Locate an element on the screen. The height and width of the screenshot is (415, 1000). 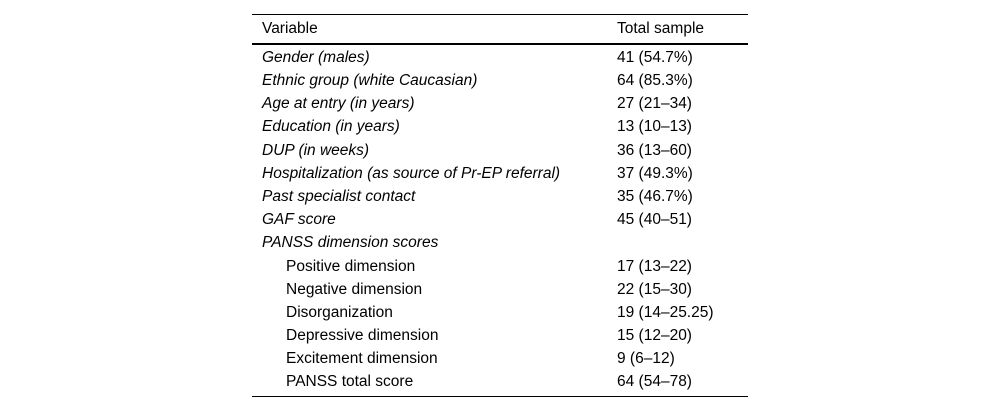
value-cell: 36 (13–60) is located at coordinates (654, 150).